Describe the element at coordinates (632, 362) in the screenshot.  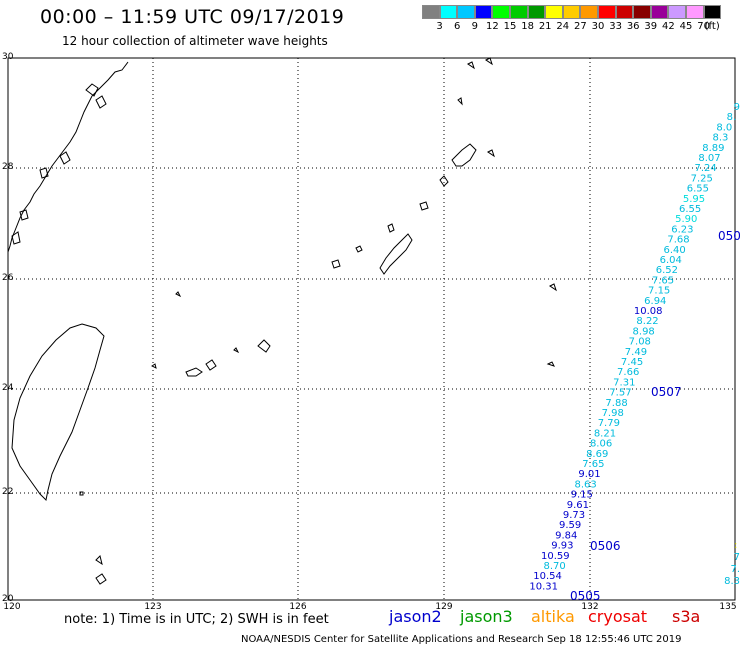
I see `wave-height-value: 7.45` at that location.